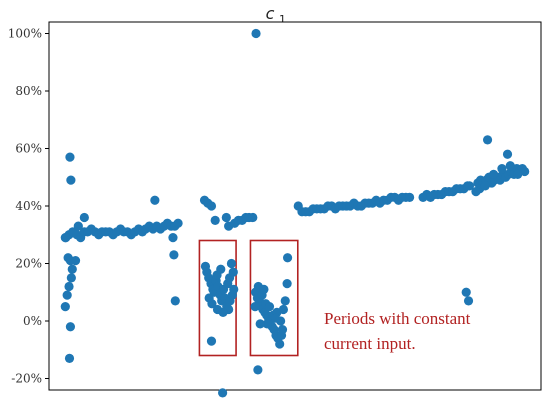 The height and width of the screenshot is (400, 550). What do you see at coordinates (28, 264) in the screenshot?
I see `y-tick-label: 20%` at bounding box center [28, 264].